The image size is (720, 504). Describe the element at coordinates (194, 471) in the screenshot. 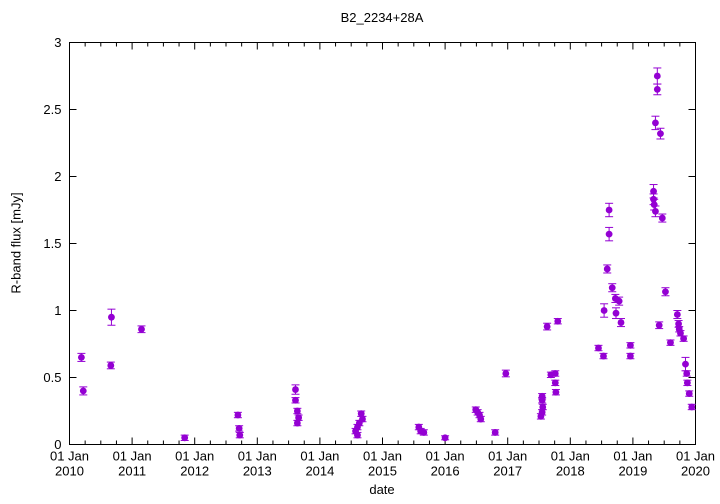

I see `x-tick-label-year: 2012` at that location.